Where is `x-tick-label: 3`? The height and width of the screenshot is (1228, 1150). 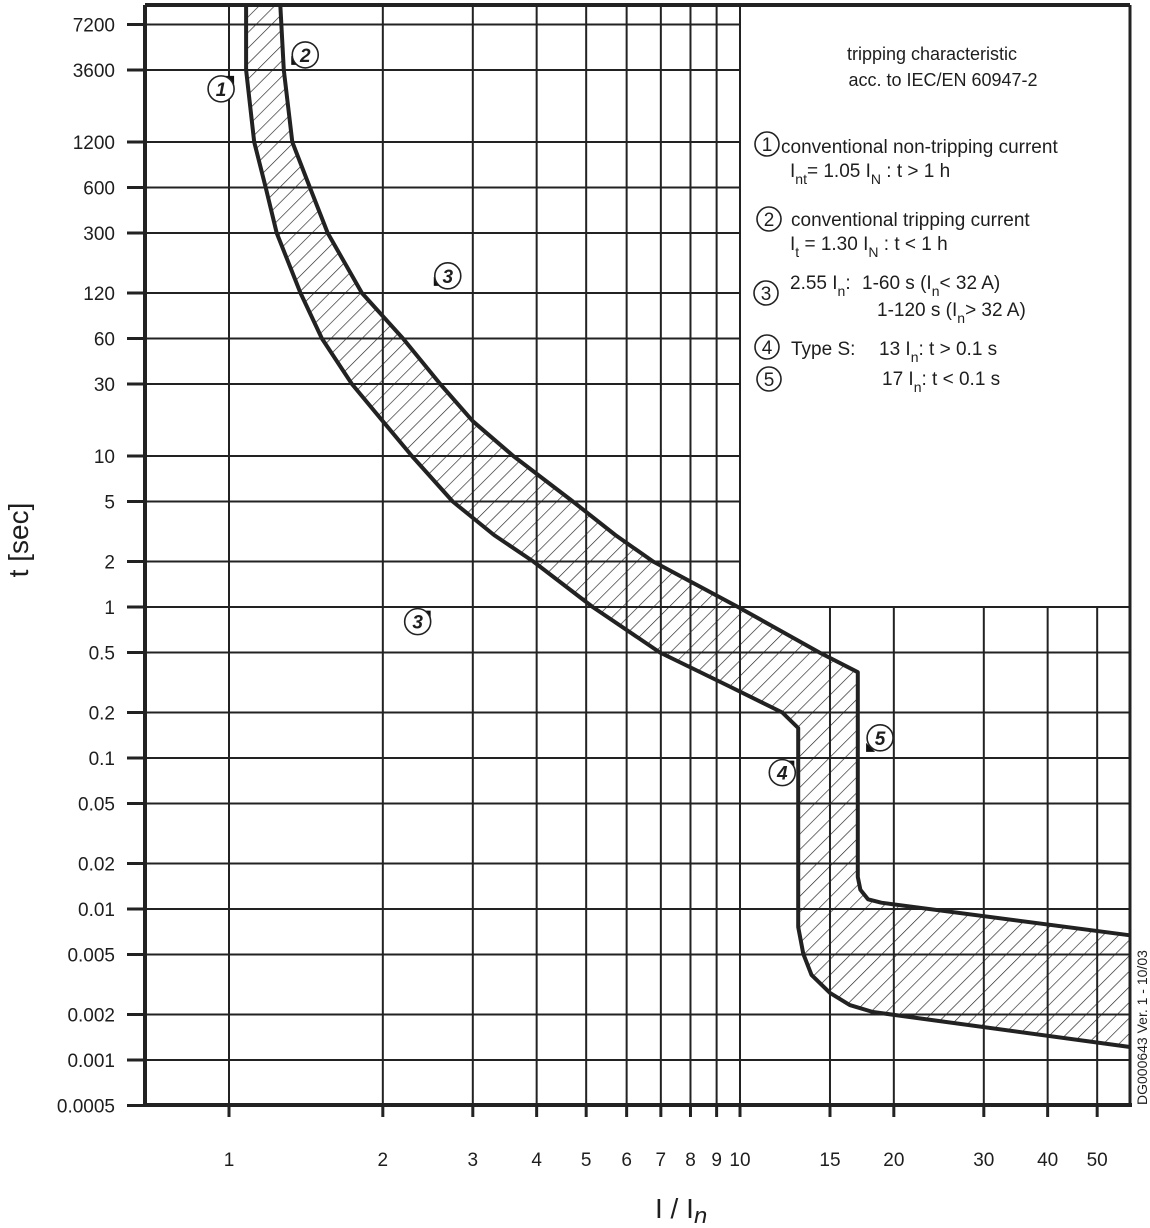
x-tick-label: 3 is located at coordinates (473, 1160).